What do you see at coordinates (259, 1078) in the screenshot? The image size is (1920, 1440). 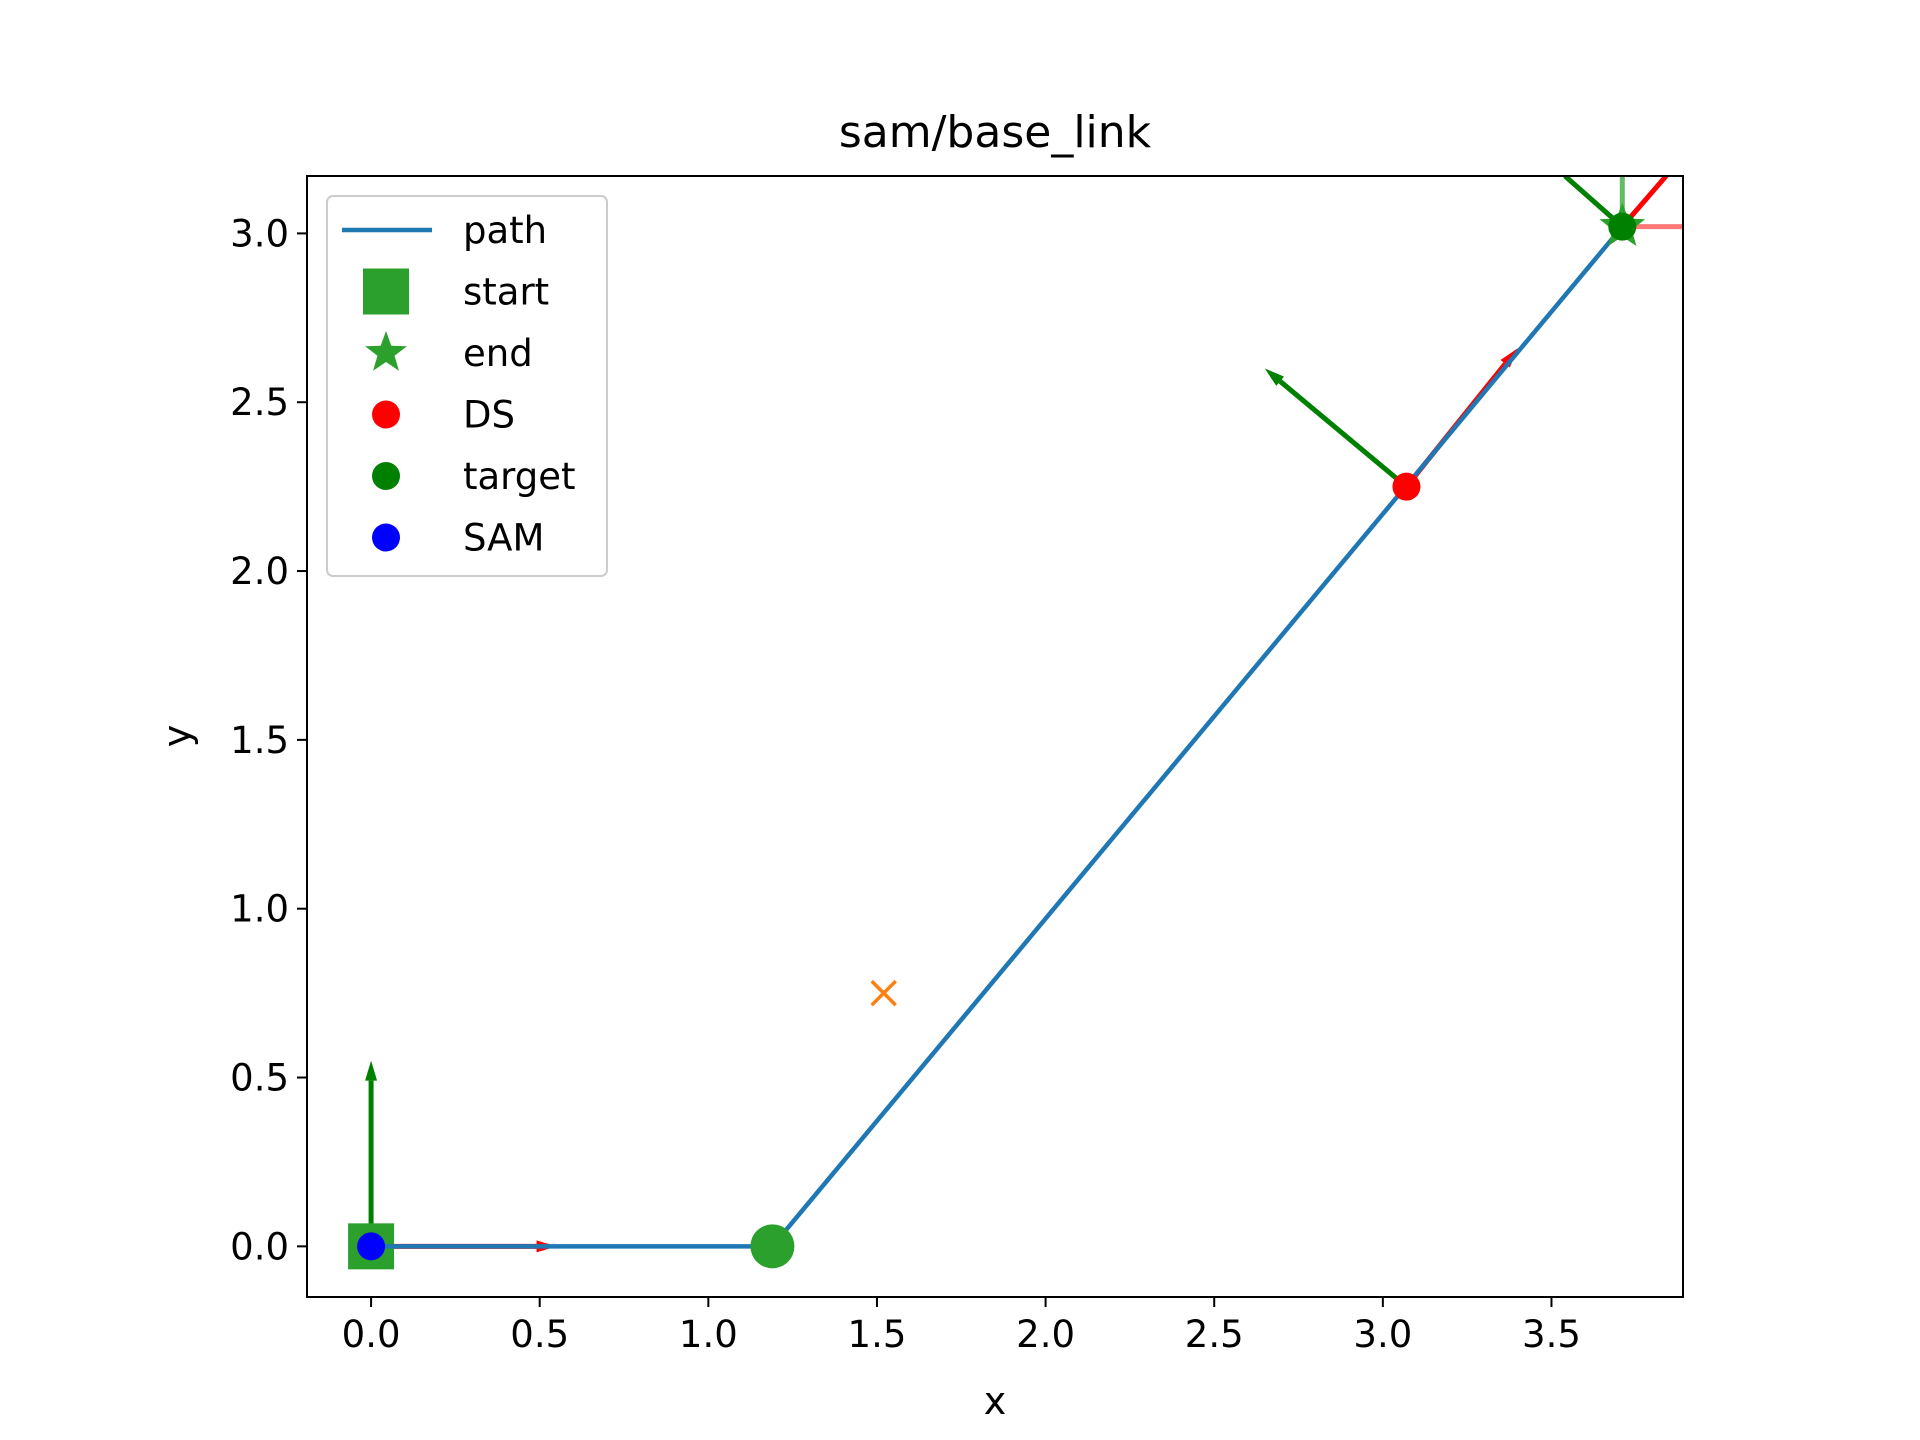 I see `y-tick-label: 0.5` at bounding box center [259, 1078].